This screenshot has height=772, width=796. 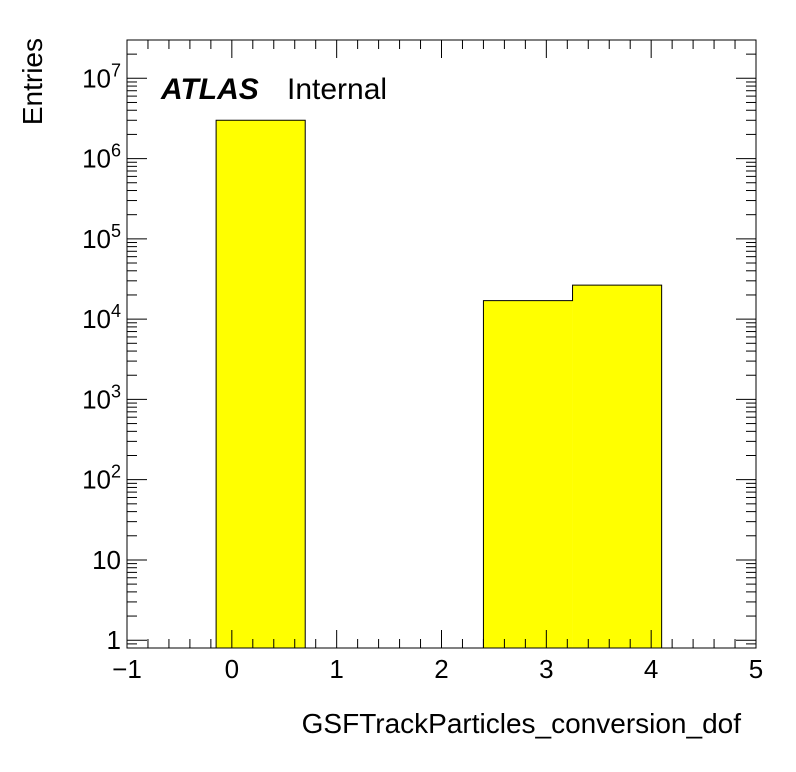 What do you see at coordinates (209, 89) in the screenshot?
I see `atlas-label: ATLAS` at bounding box center [209, 89].